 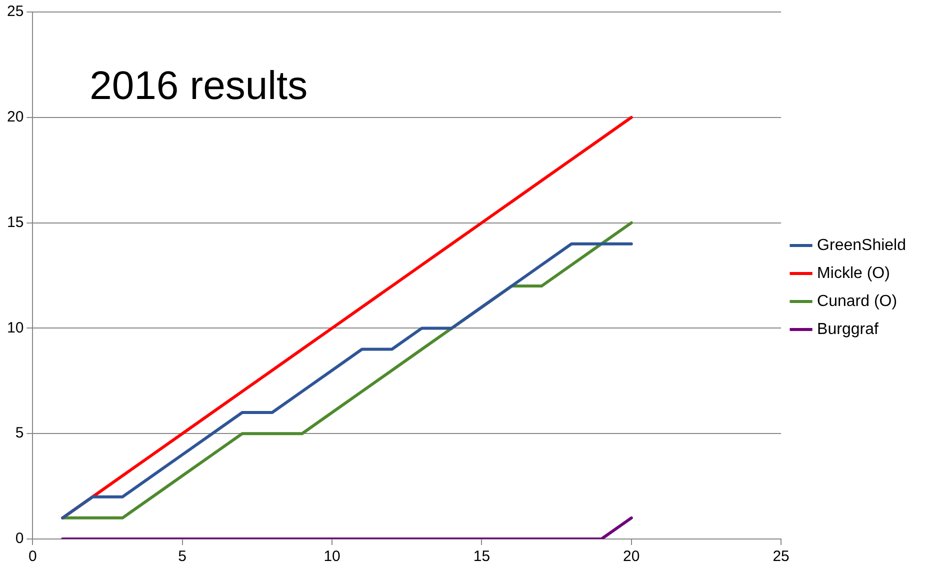 What do you see at coordinates (848, 329) in the screenshot?
I see `legend-label: Burggraf` at bounding box center [848, 329].